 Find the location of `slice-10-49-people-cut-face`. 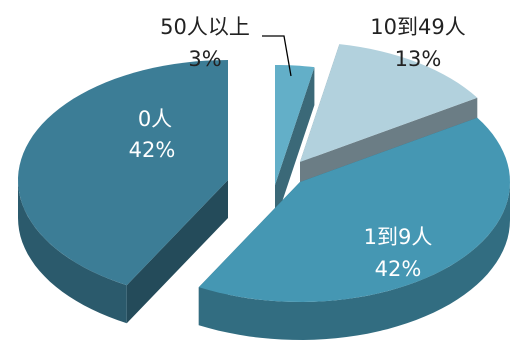

slice-10-49-people-cut-face is located at coordinates (389, 122).